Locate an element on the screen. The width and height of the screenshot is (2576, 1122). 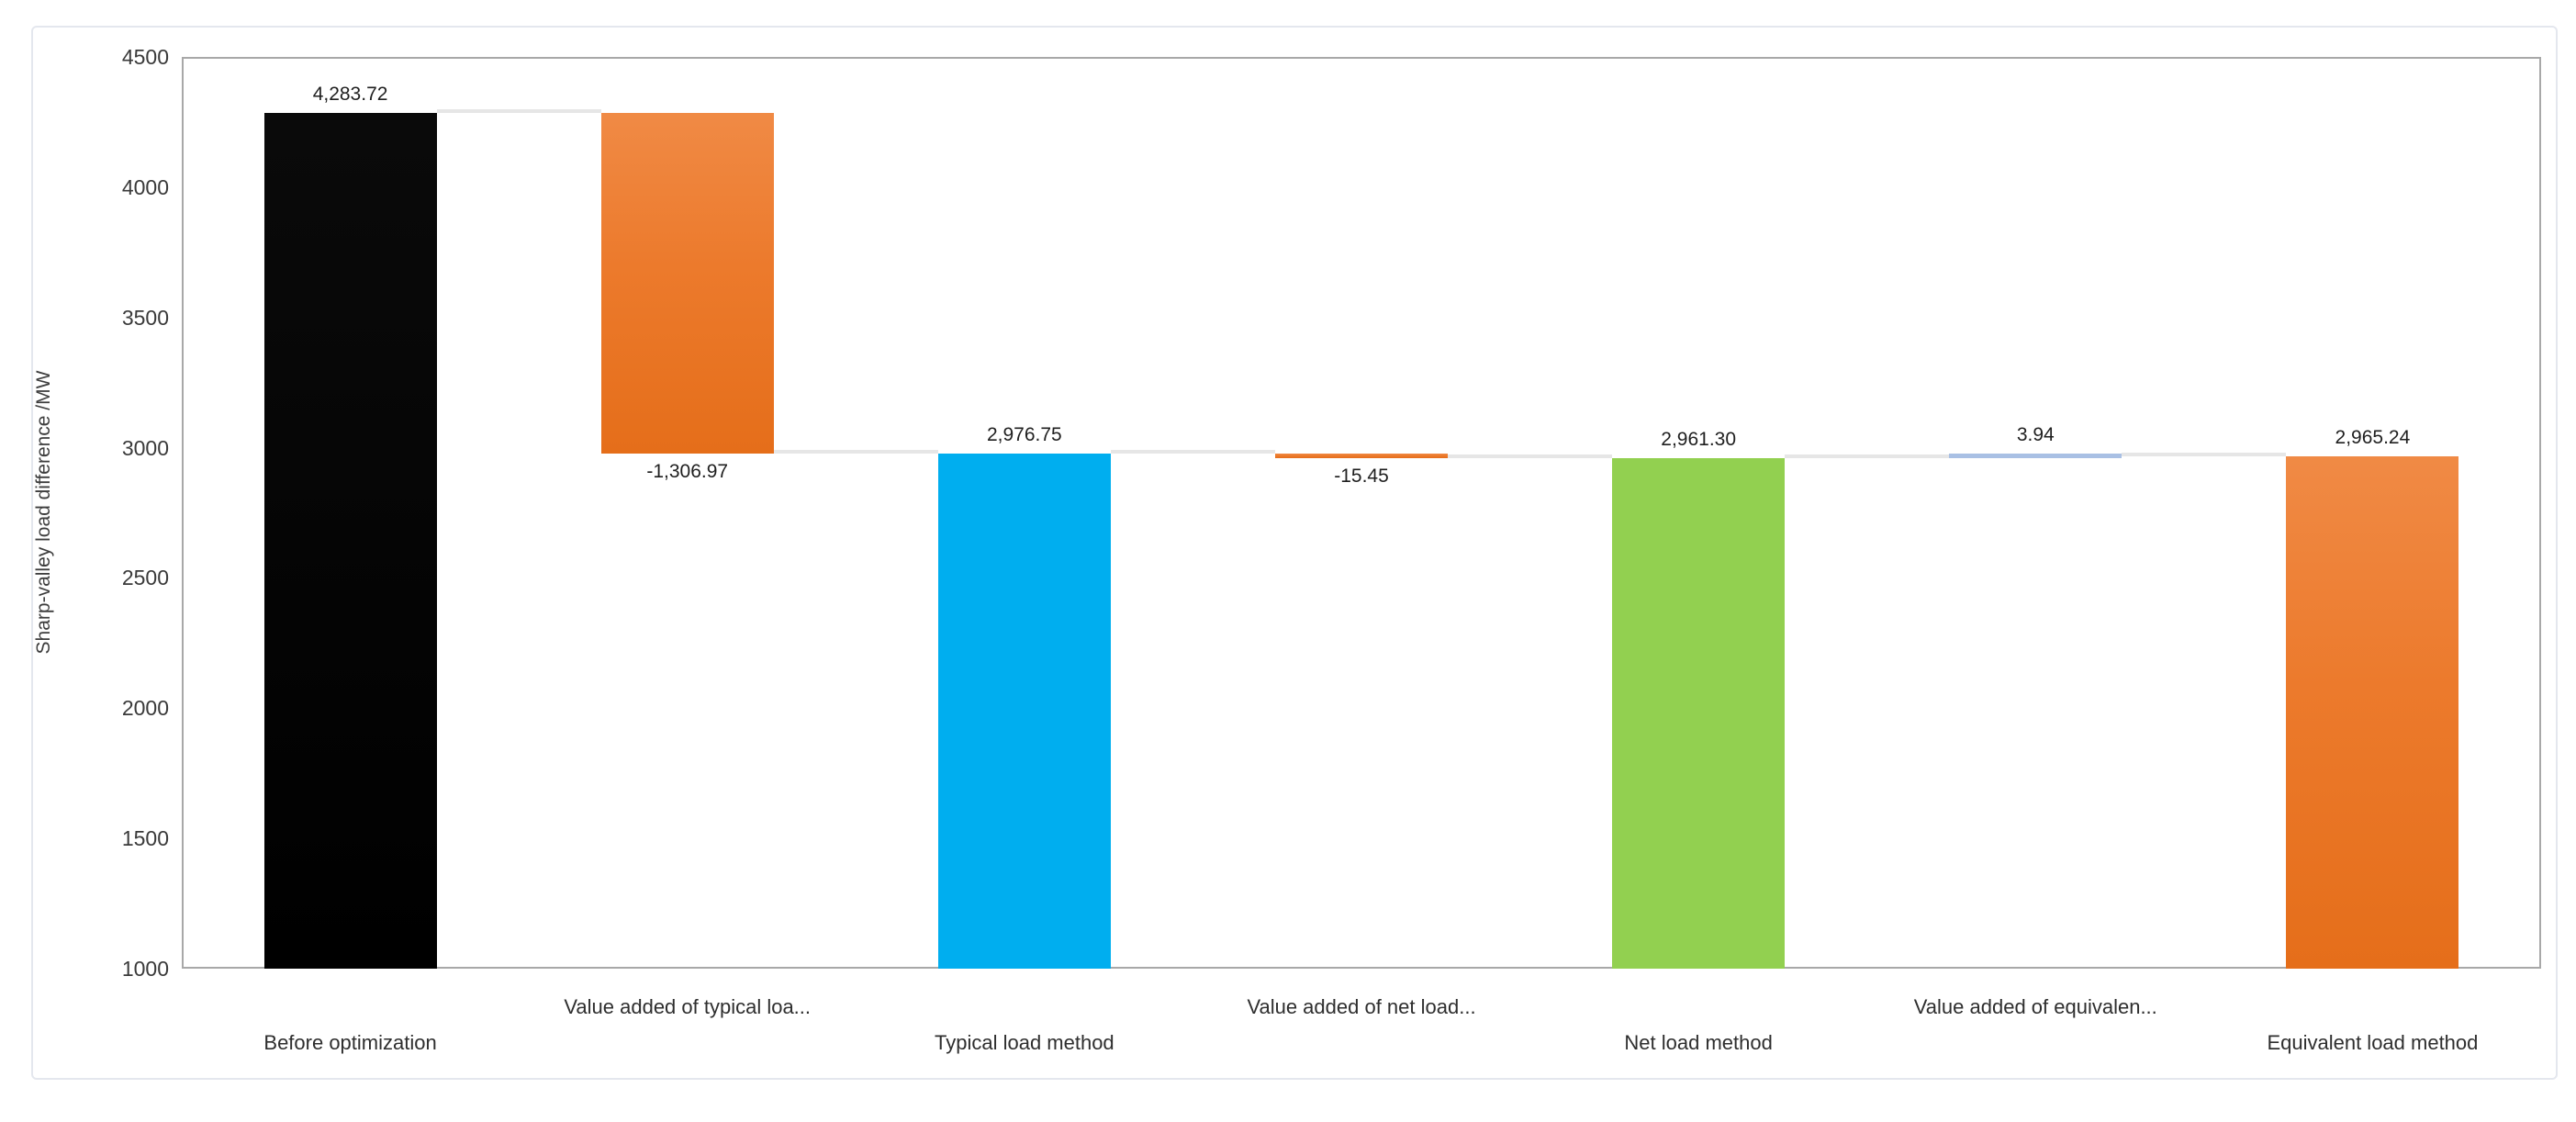
bar-value-added-of-equivalen is located at coordinates (2035, 456).